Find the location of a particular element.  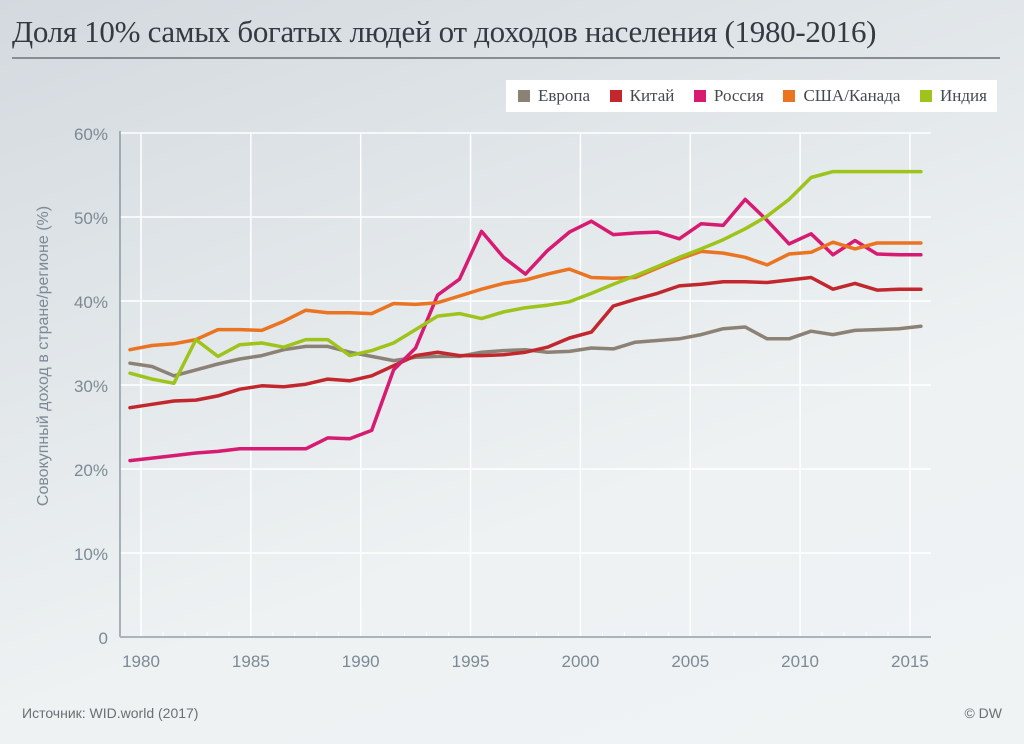

legend-item: Индия is located at coordinates (953, 96).